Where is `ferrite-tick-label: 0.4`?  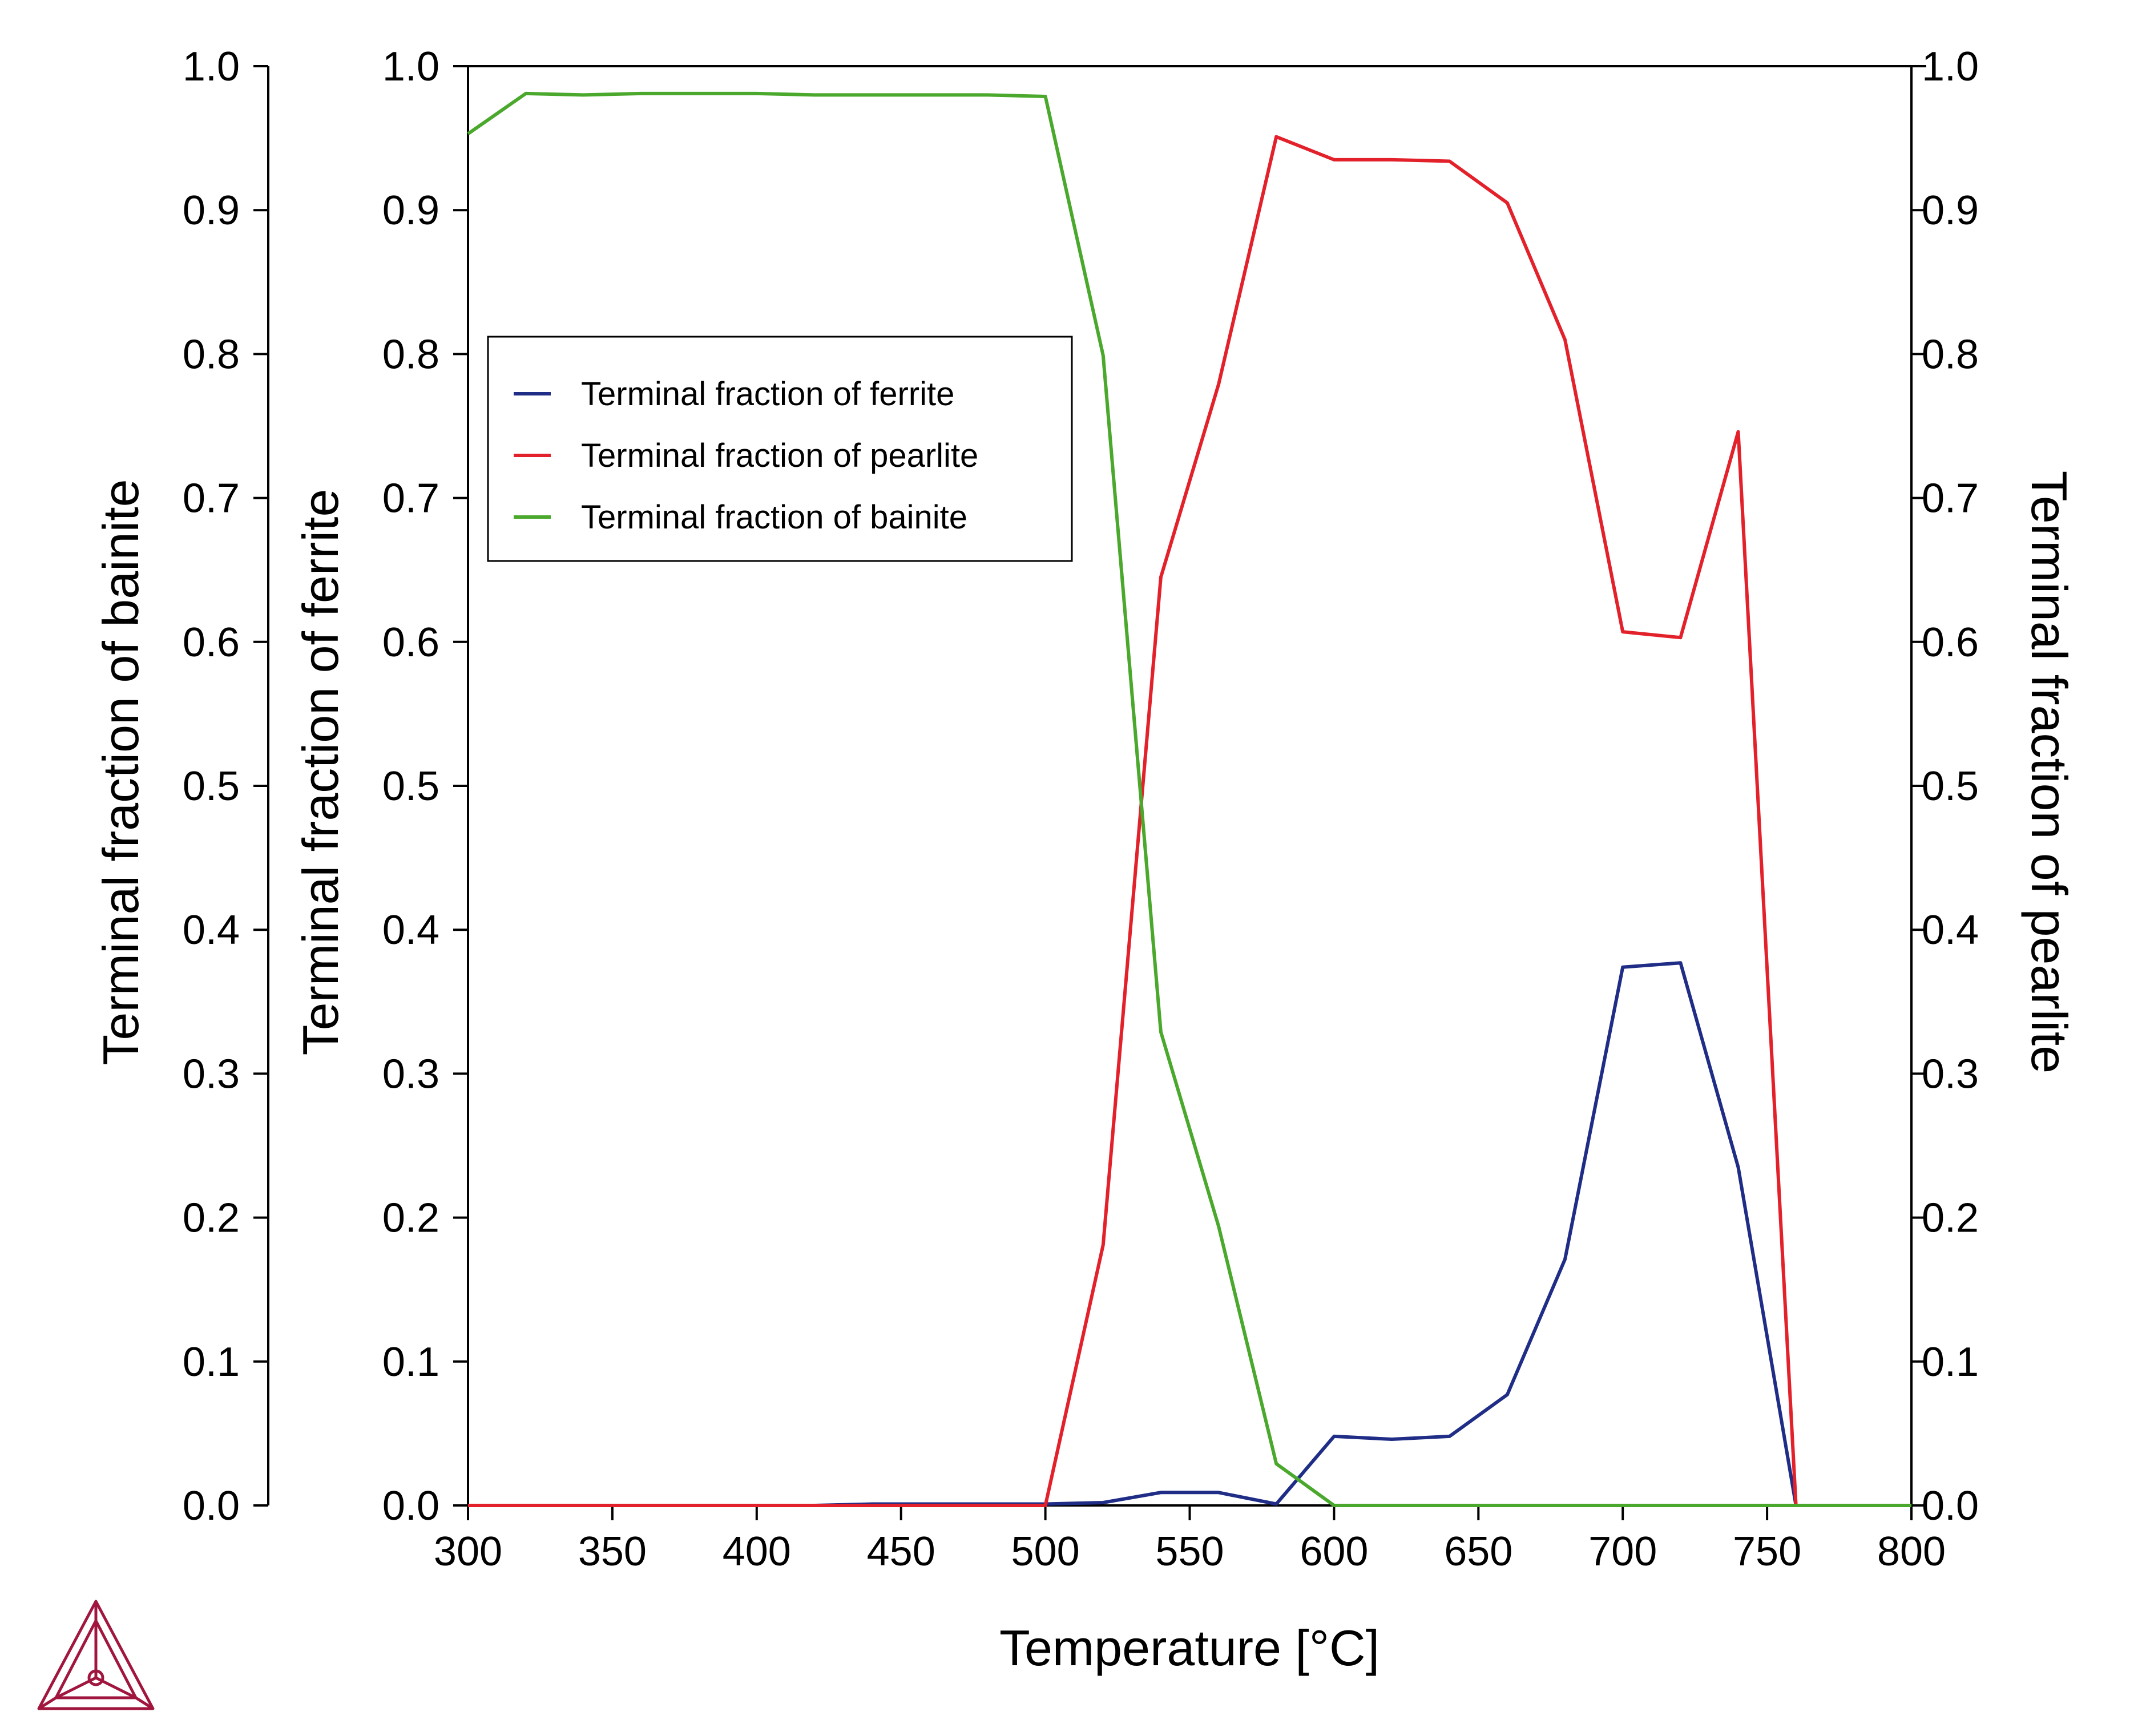 ferrite-tick-label: 0.4 is located at coordinates (411, 930).